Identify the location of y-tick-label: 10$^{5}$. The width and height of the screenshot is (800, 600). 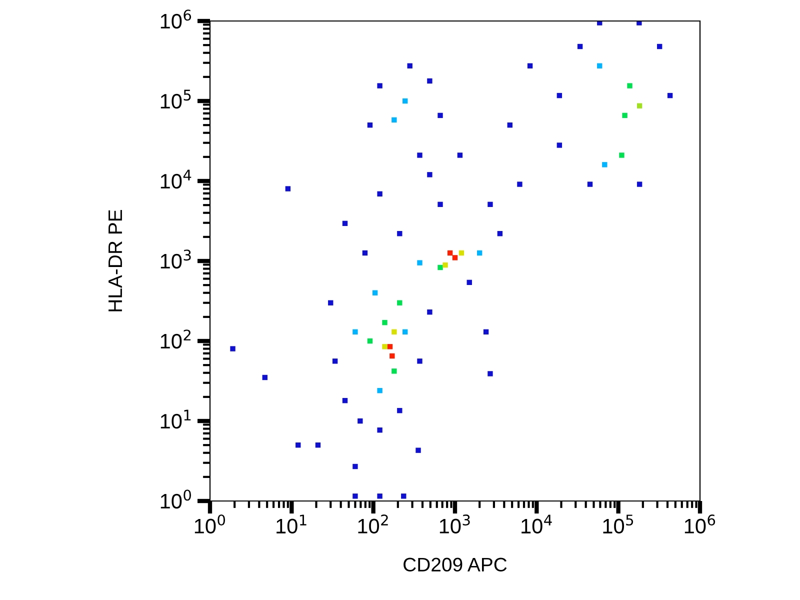
(175, 99).